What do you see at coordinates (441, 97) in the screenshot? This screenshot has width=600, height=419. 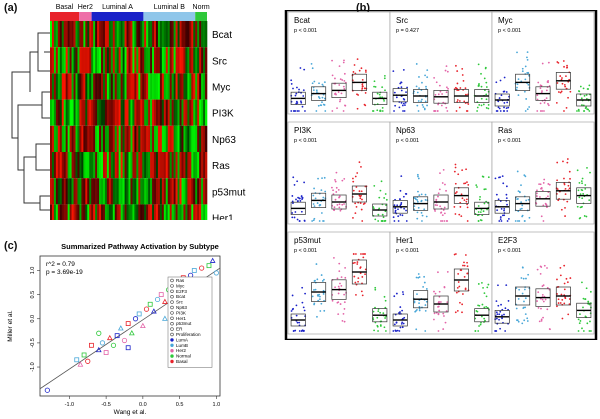 I see `box` at bounding box center [441, 97].